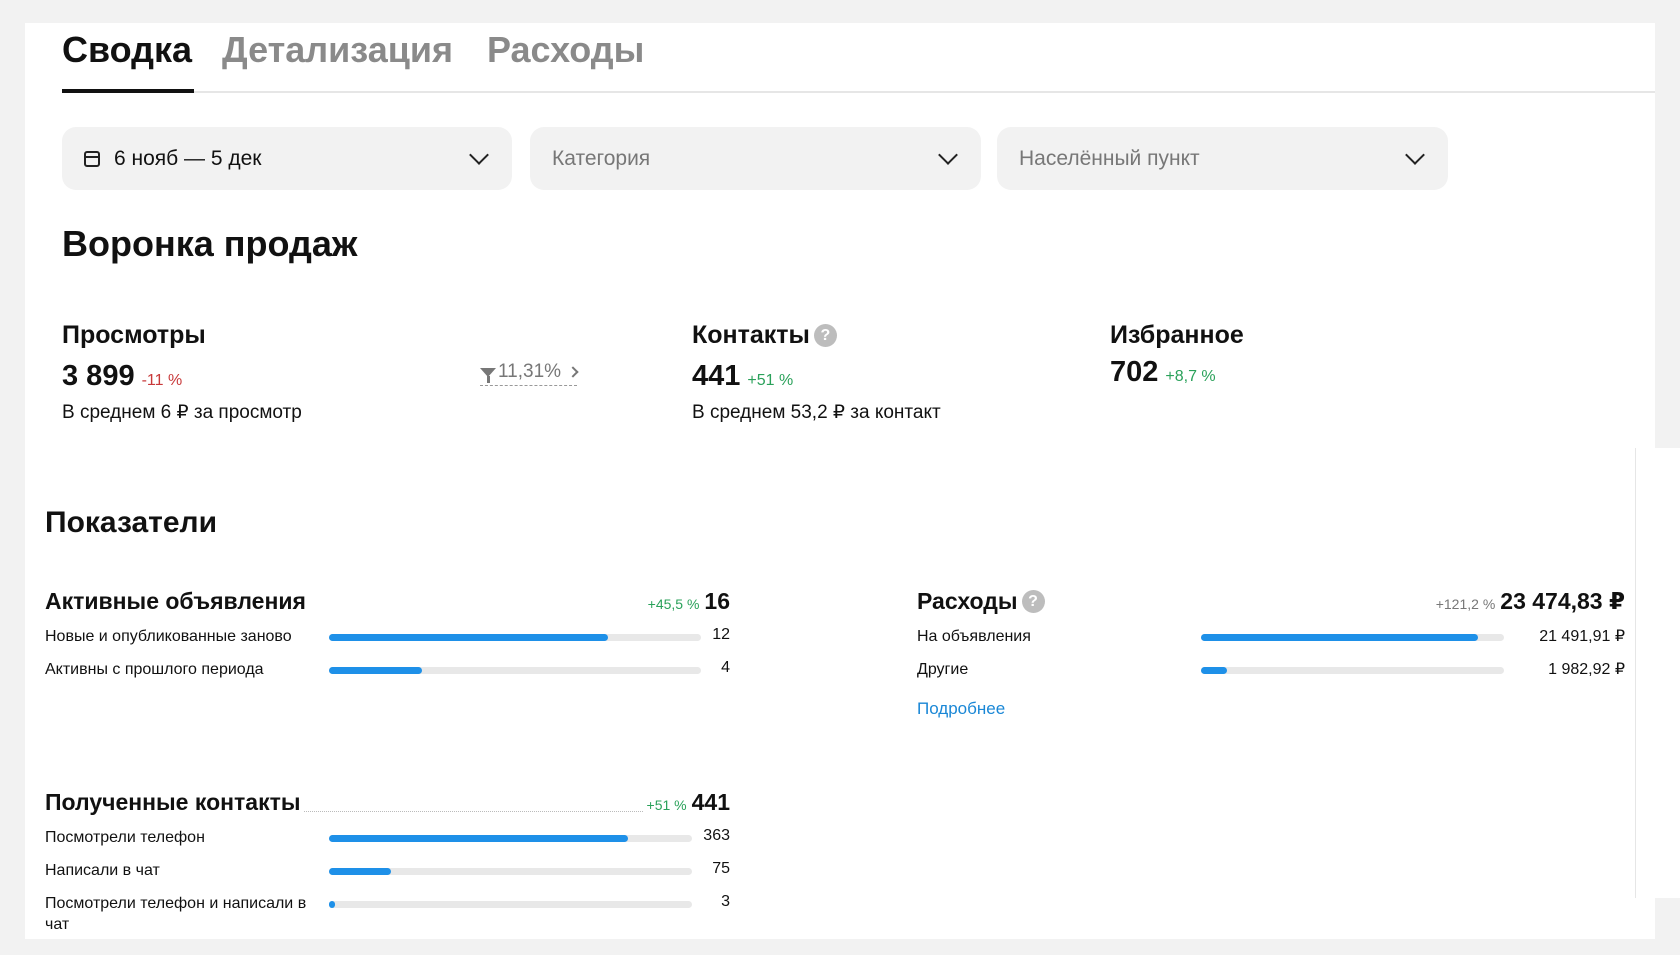 The image size is (1680, 955). Describe the element at coordinates (1271, 709) in the screenshot. I see `more-link: Подробнее` at that location.